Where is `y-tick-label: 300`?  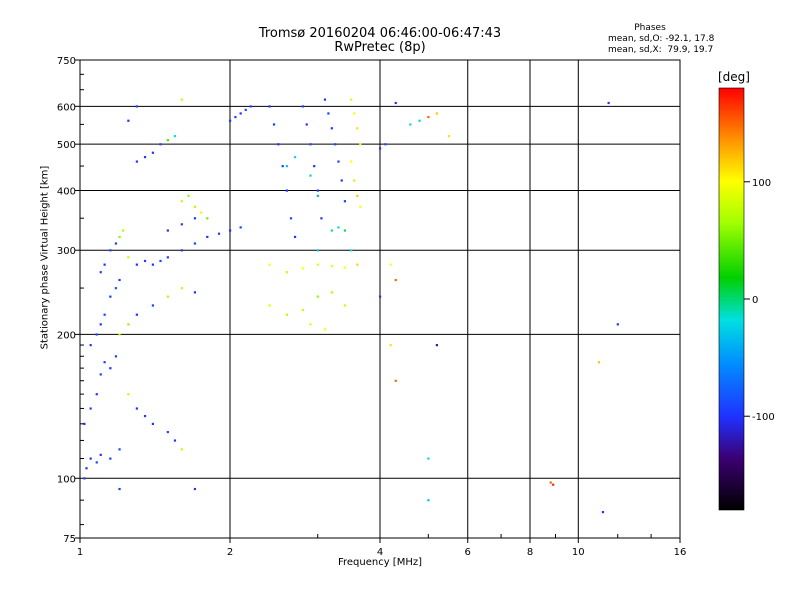 y-tick-label: 300 is located at coordinates (66, 251).